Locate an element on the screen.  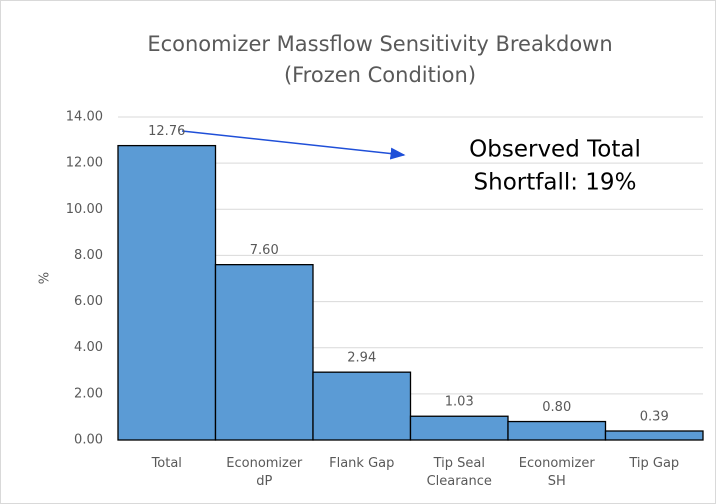
data-label: 0.80 is located at coordinates (556, 407).